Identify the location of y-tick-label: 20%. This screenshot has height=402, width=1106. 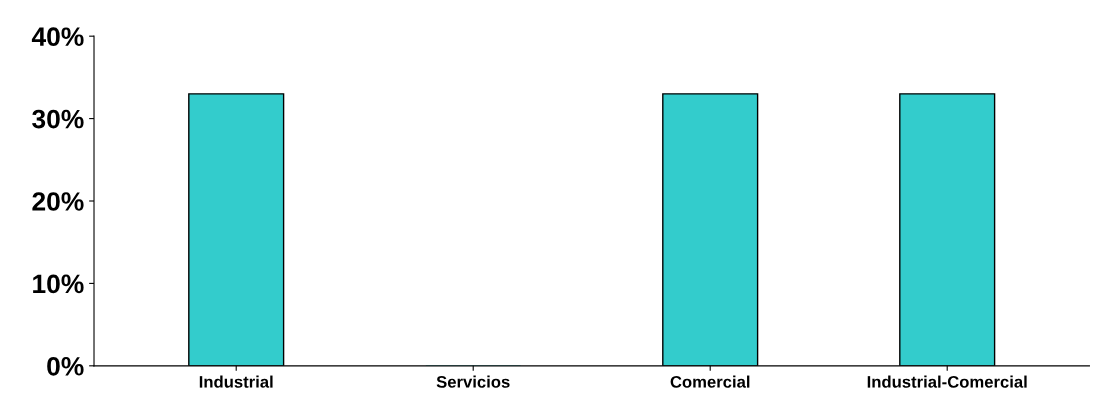
(58, 201).